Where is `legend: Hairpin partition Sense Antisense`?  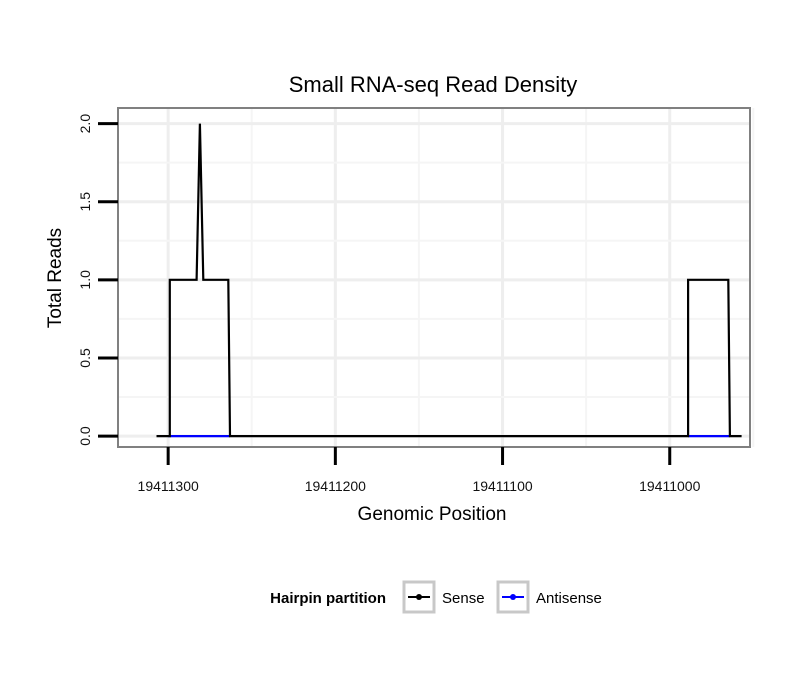
legend: Hairpin partition Sense Antisense is located at coordinates (436, 597).